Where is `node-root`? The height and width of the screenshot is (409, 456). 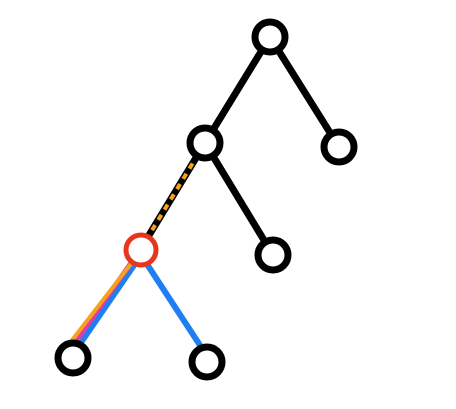 node-root is located at coordinates (270, 37).